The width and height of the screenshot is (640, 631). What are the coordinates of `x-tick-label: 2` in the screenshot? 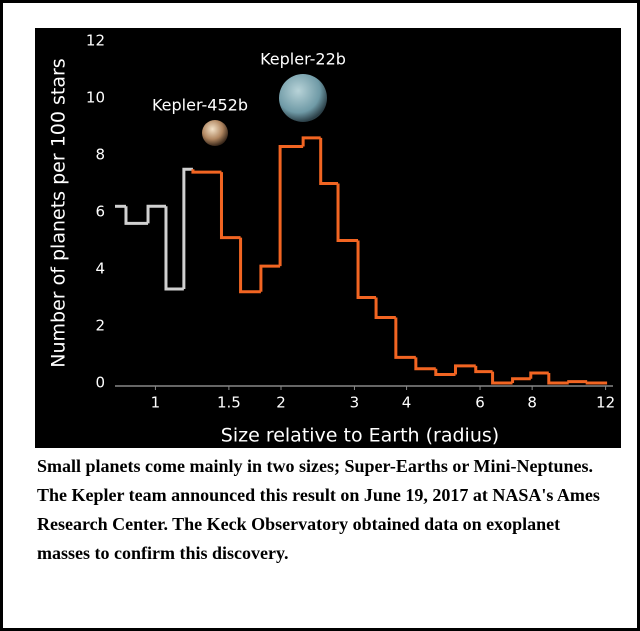 It's located at (281, 403).